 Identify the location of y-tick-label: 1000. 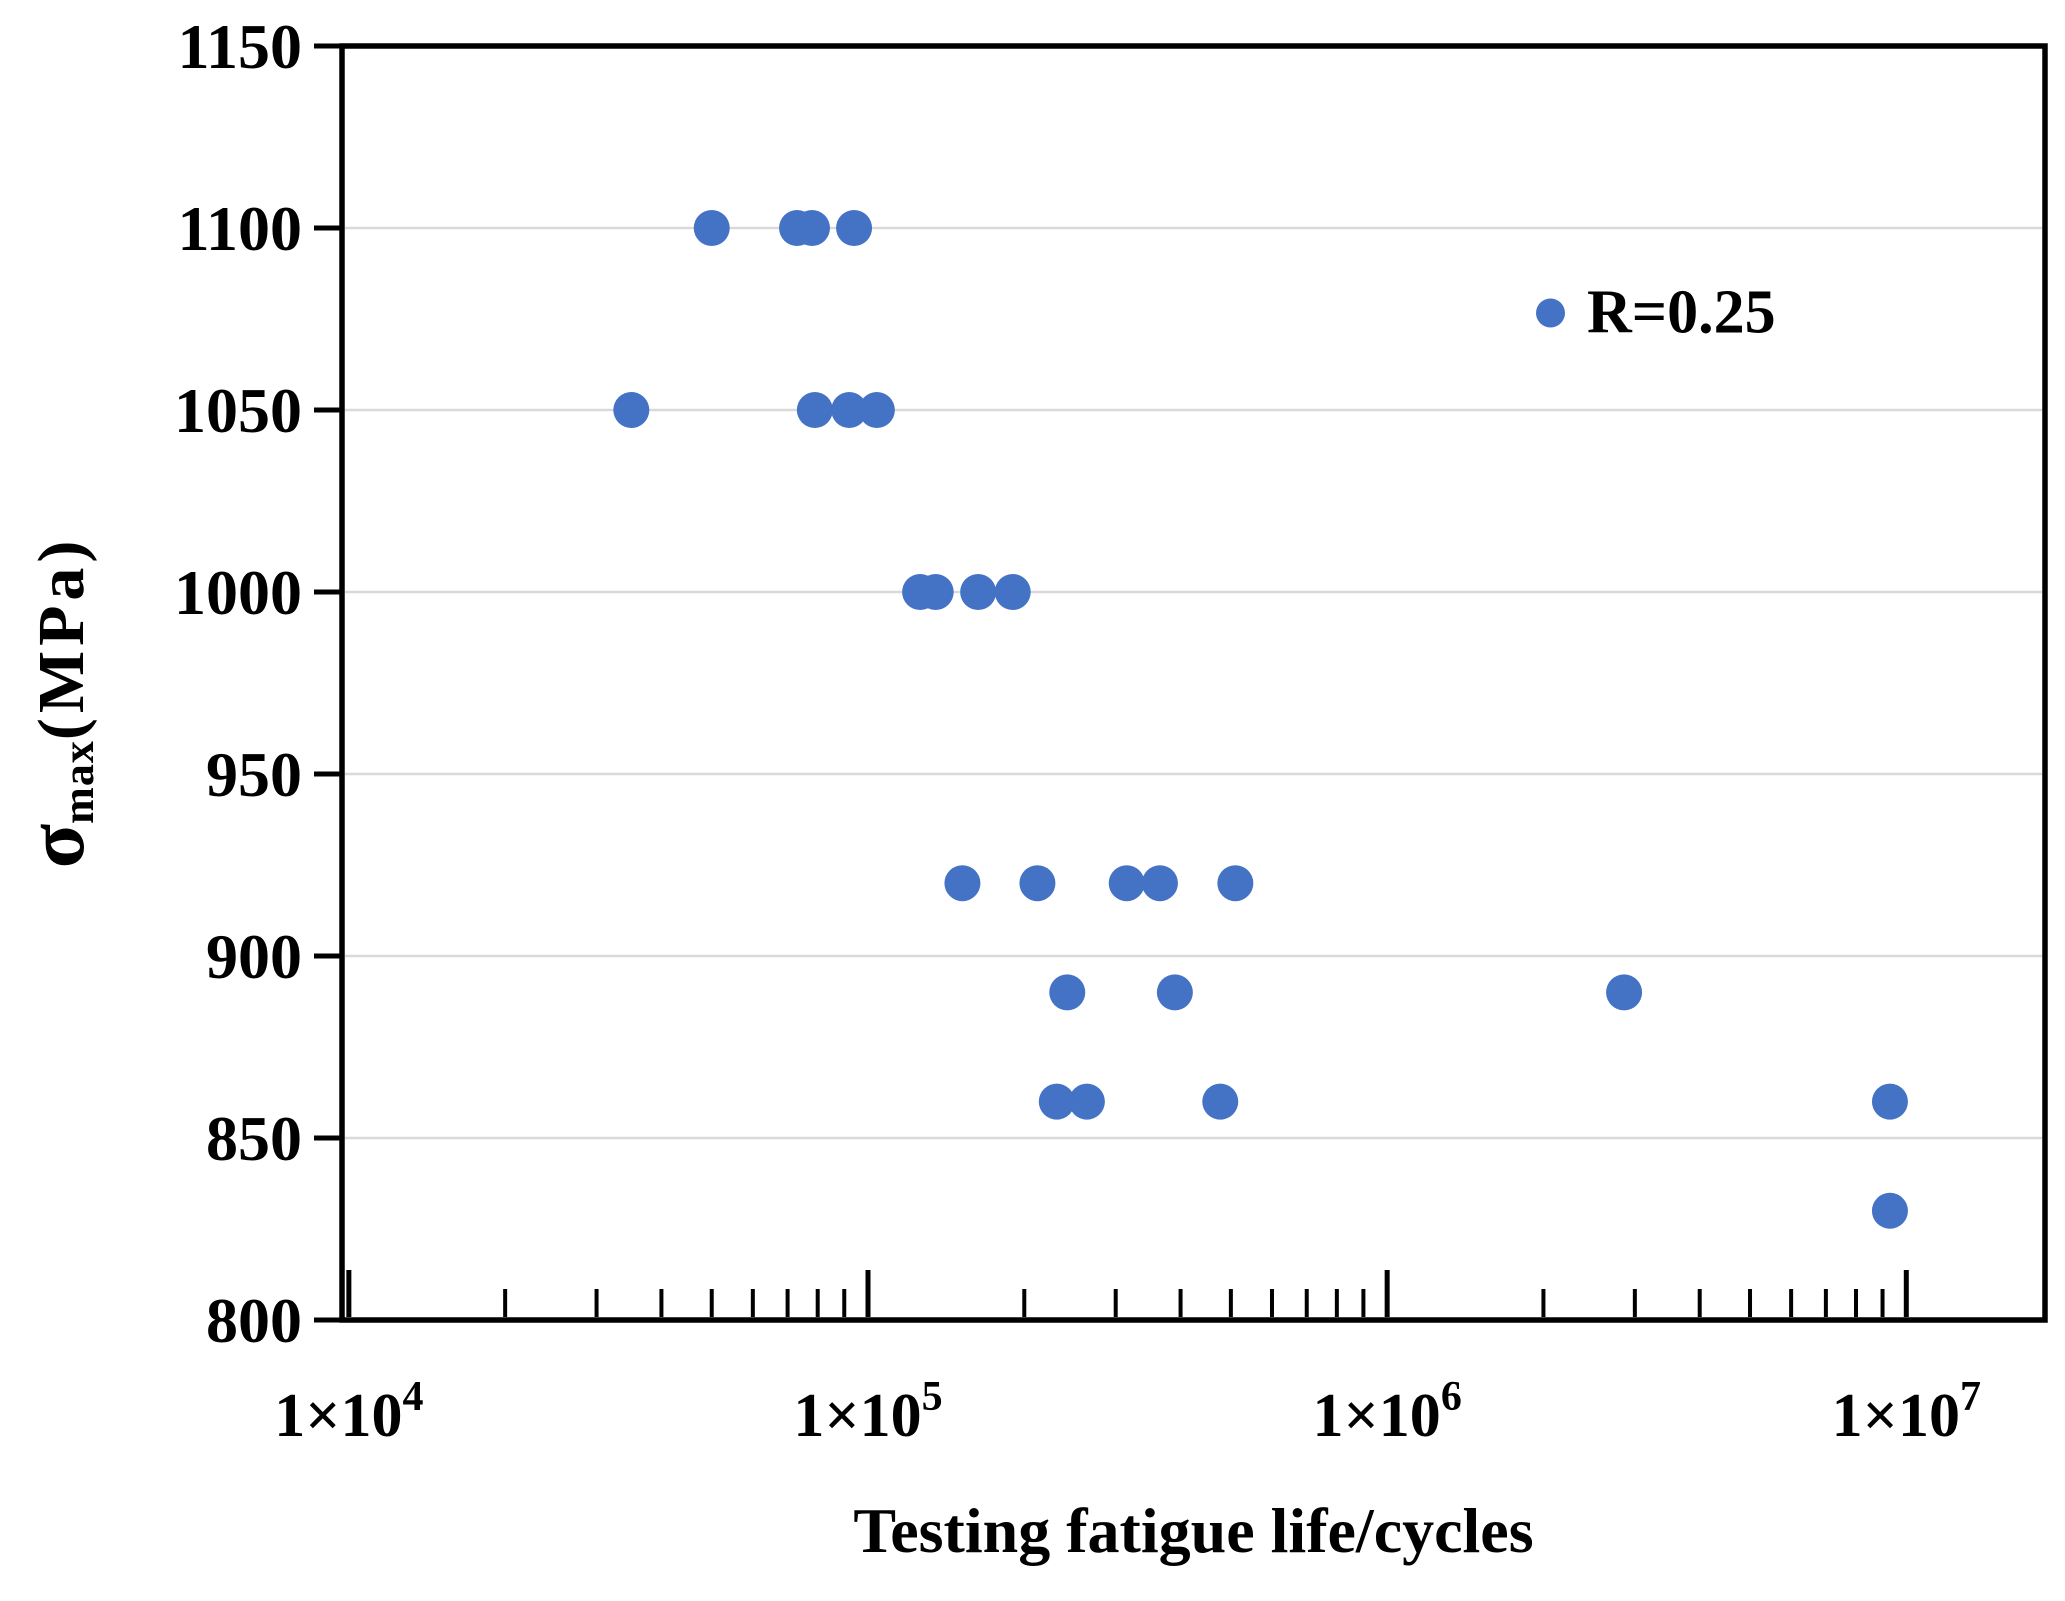
(238, 592).